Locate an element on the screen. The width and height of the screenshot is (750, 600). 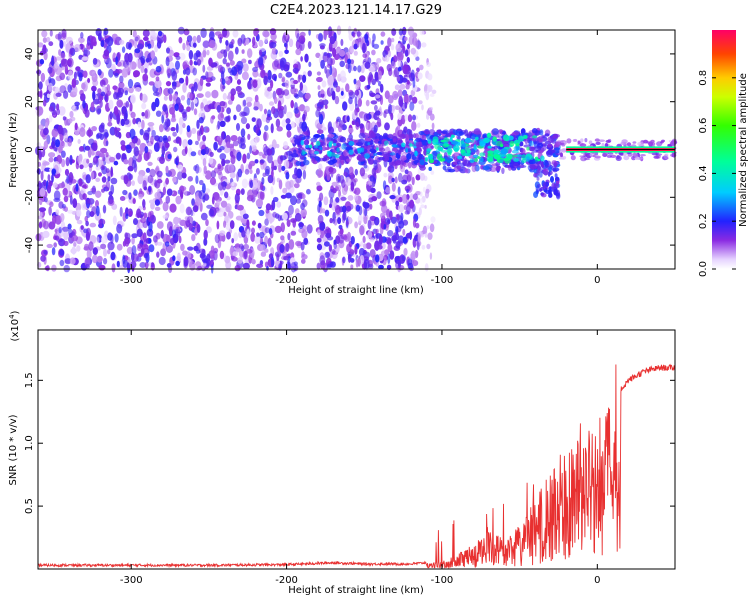
x-tick-label: 0 is located at coordinates (597, 280).